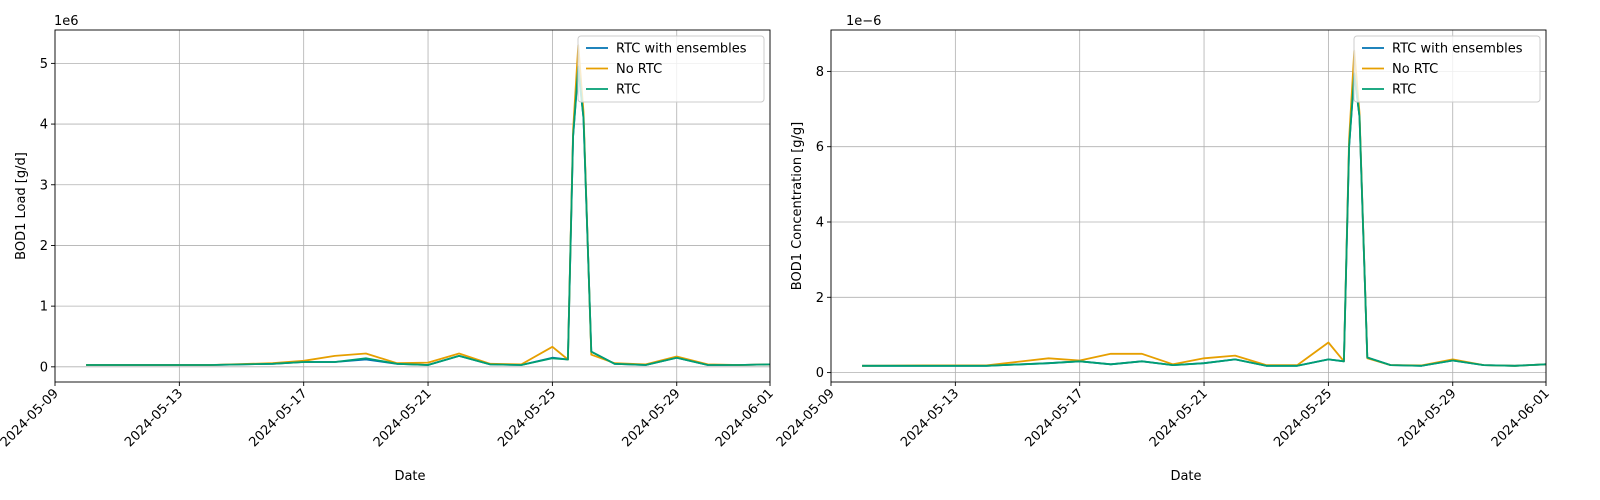 This screenshot has width=1600, height=500. Describe the element at coordinates (1179, 418) in the screenshot. I see `concentration-chart-x-tick-label: 2024-05-21` at that location.